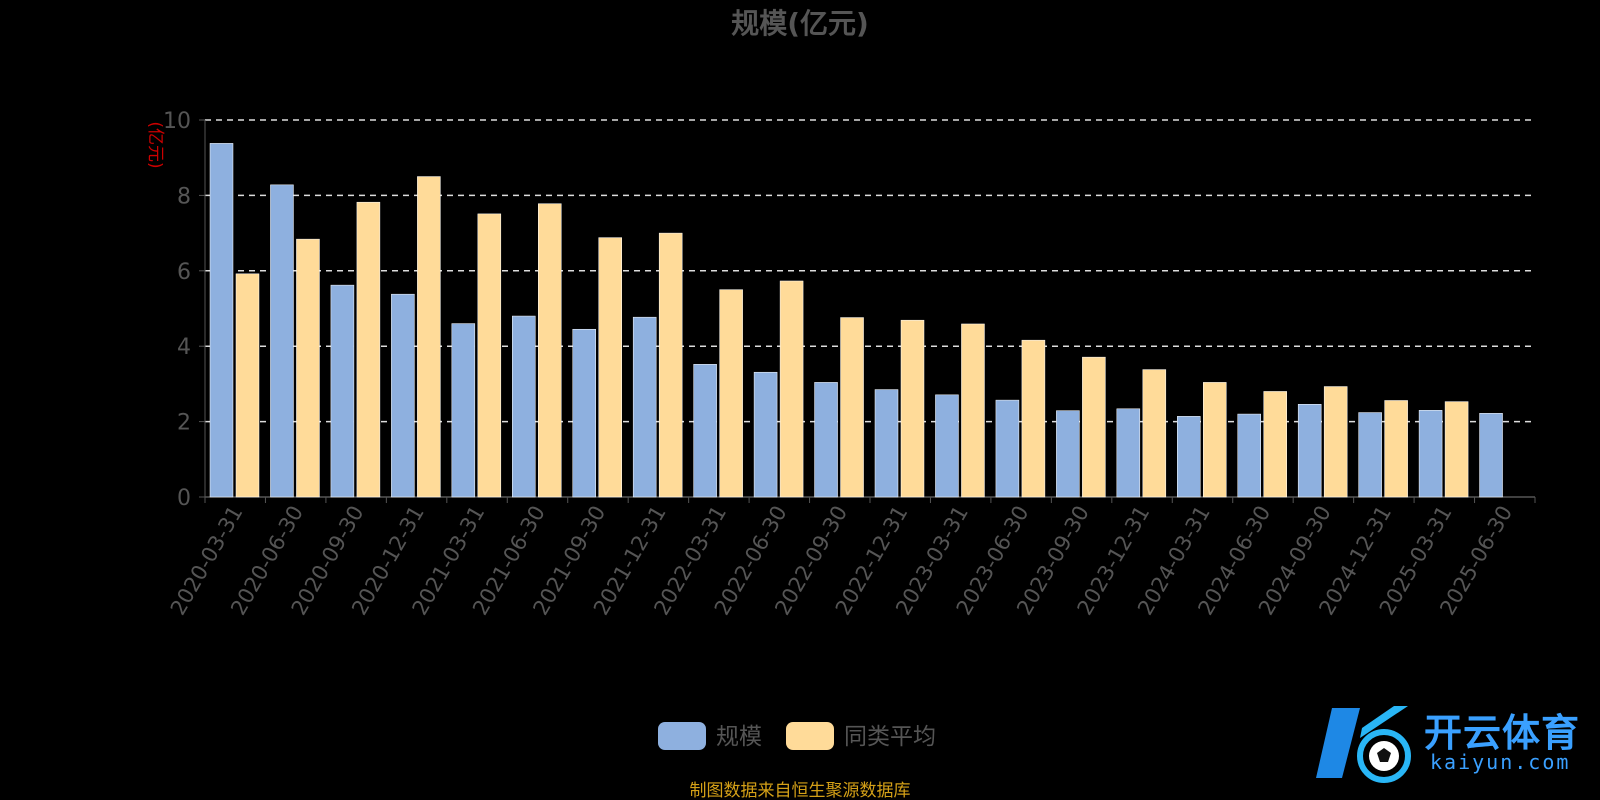 The image size is (1600, 800). I want to click on chart-title: 规模(亿元), so click(800, 23).